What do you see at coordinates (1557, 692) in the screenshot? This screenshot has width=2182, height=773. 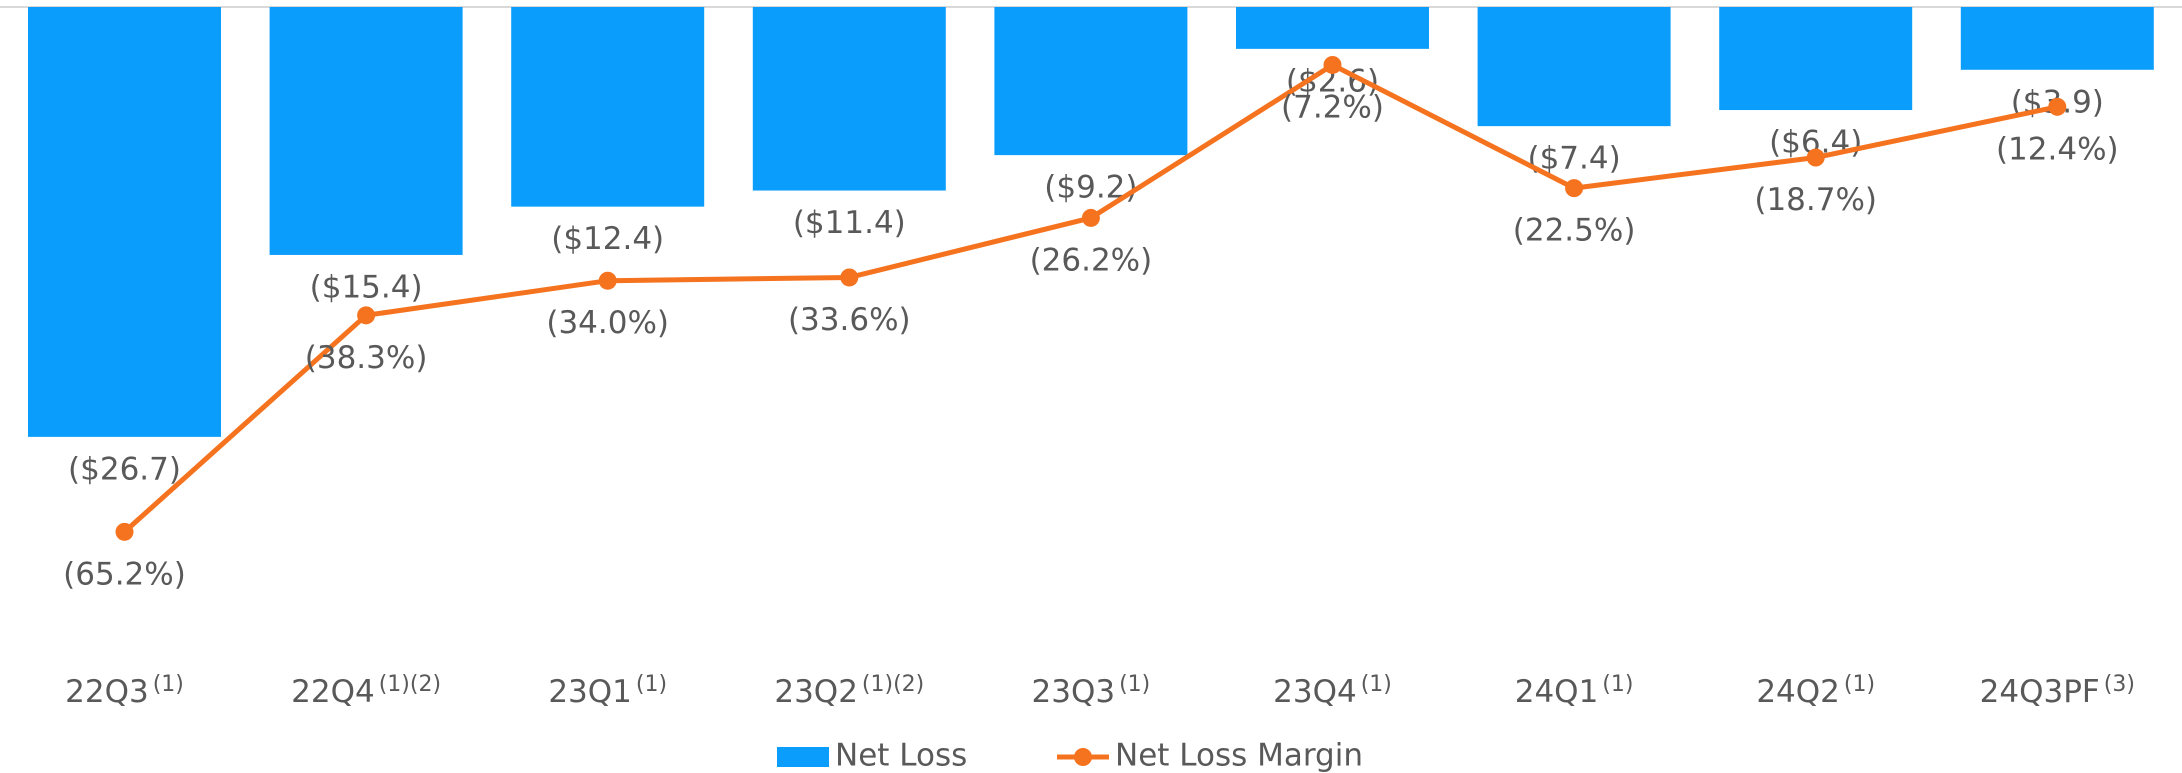 I see `category-name: 24Q1` at bounding box center [1557, 692].